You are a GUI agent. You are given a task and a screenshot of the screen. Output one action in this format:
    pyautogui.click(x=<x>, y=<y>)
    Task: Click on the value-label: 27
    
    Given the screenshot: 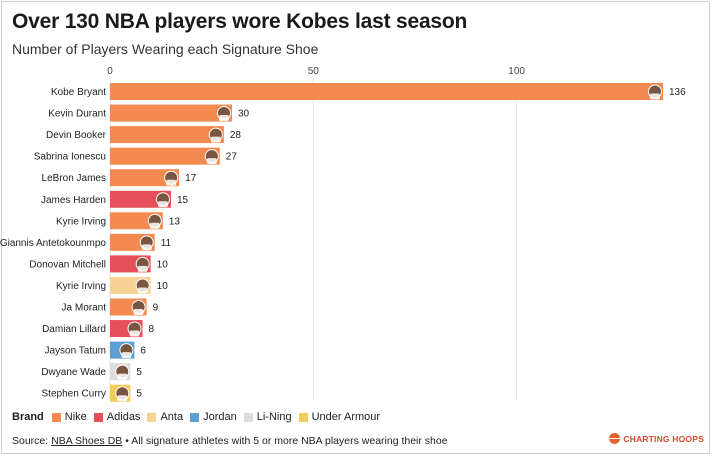 What is the action you would take?
    pyautogui.click(x=232, y=157)
    